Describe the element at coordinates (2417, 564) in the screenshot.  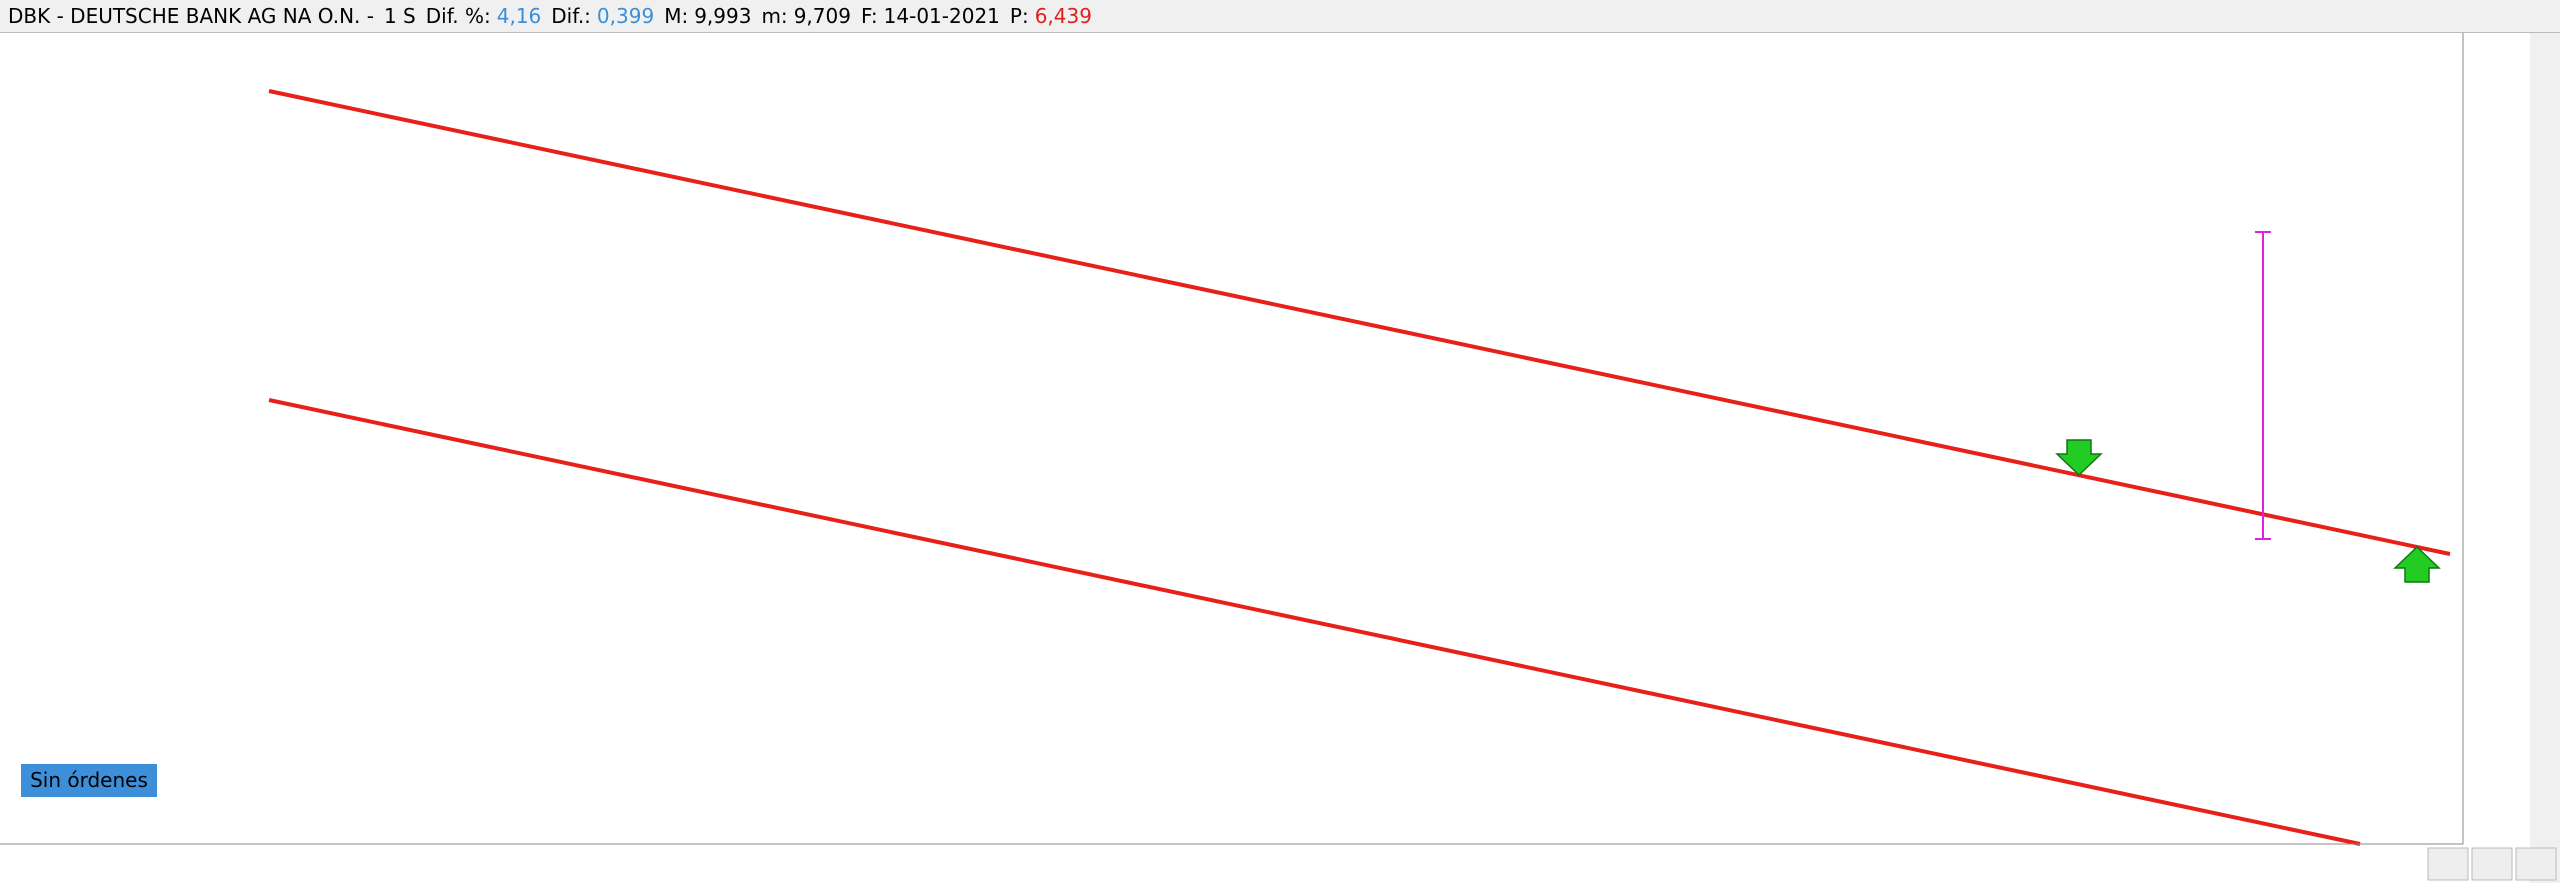
I see `signal-arrow-up` at that location.